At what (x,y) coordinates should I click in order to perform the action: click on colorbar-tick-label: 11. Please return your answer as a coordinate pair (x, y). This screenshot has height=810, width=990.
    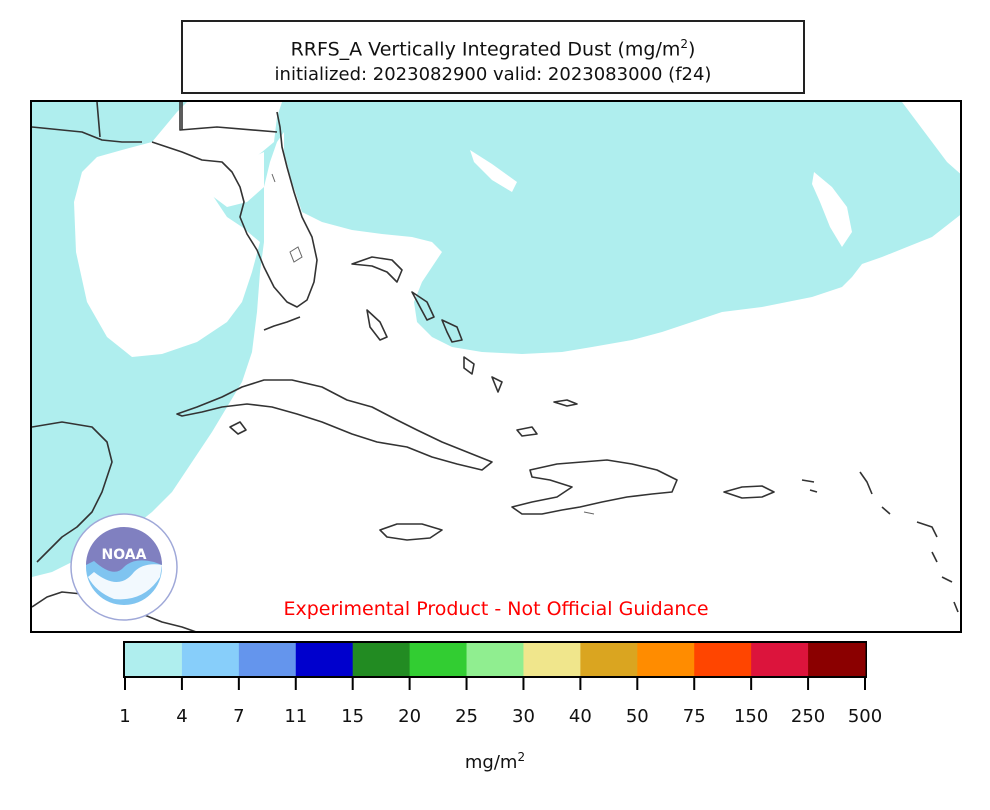
    Looking at the image, I should click on (296, 716).